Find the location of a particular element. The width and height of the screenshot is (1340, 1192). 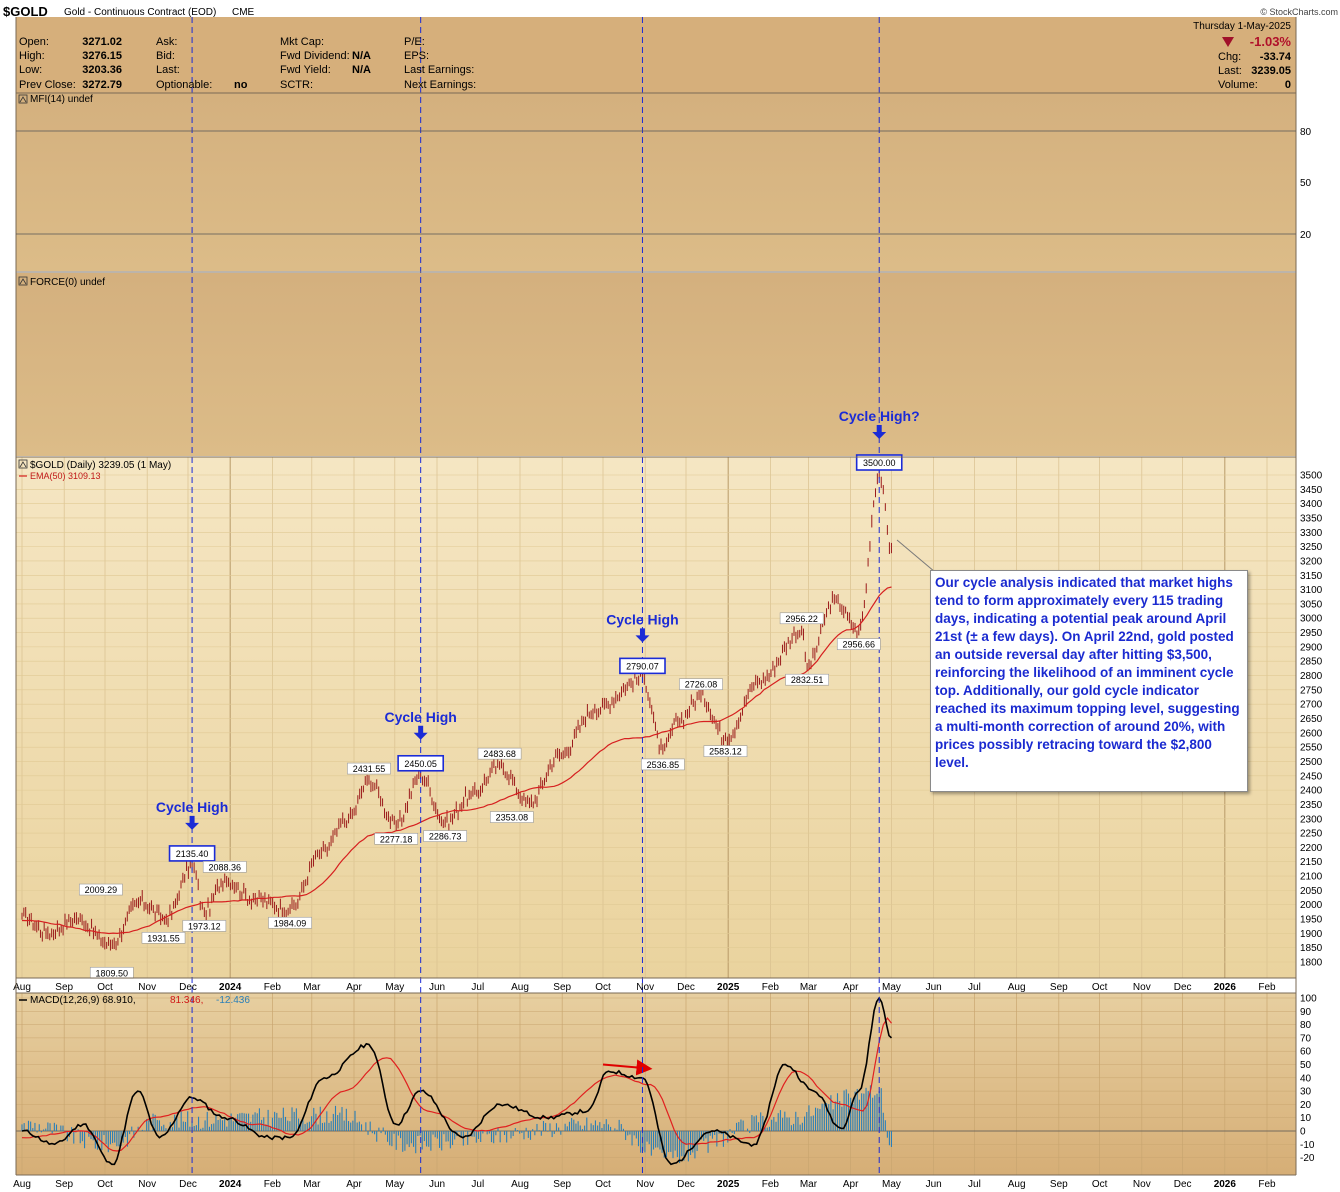

y-tick-label: 3050 is located at coordinates (1311, 604).